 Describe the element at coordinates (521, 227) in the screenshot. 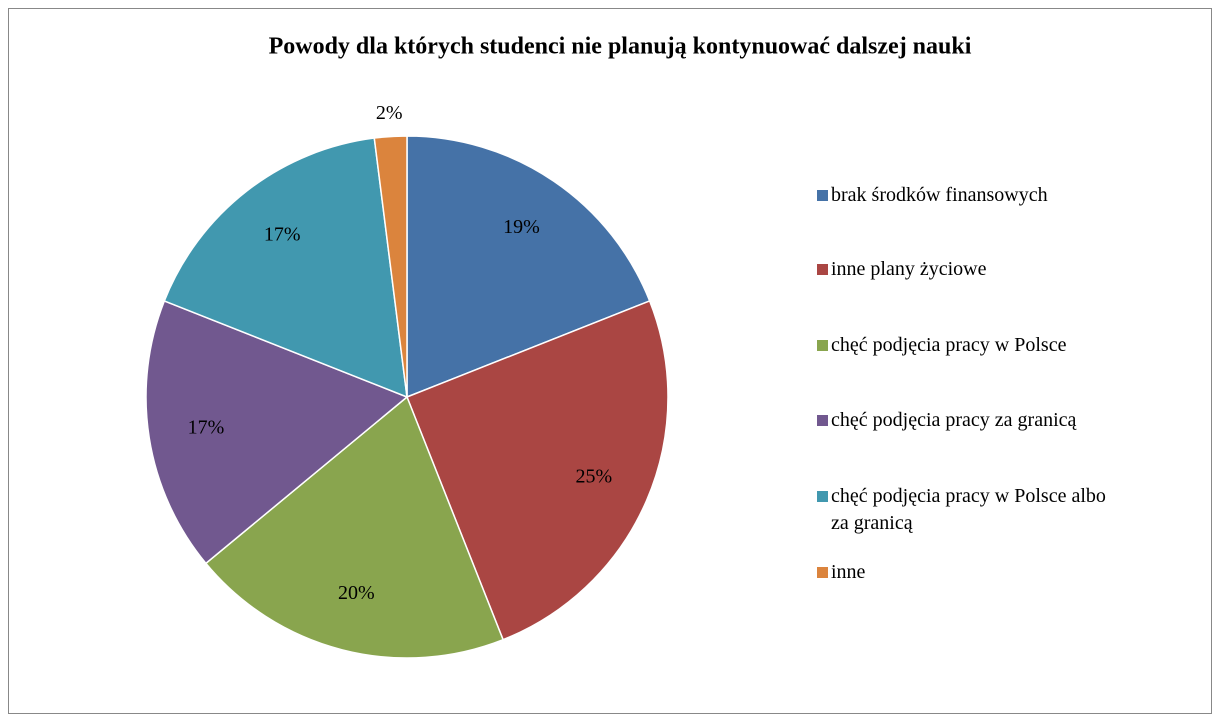

I see `data-label: 19%` at that location.